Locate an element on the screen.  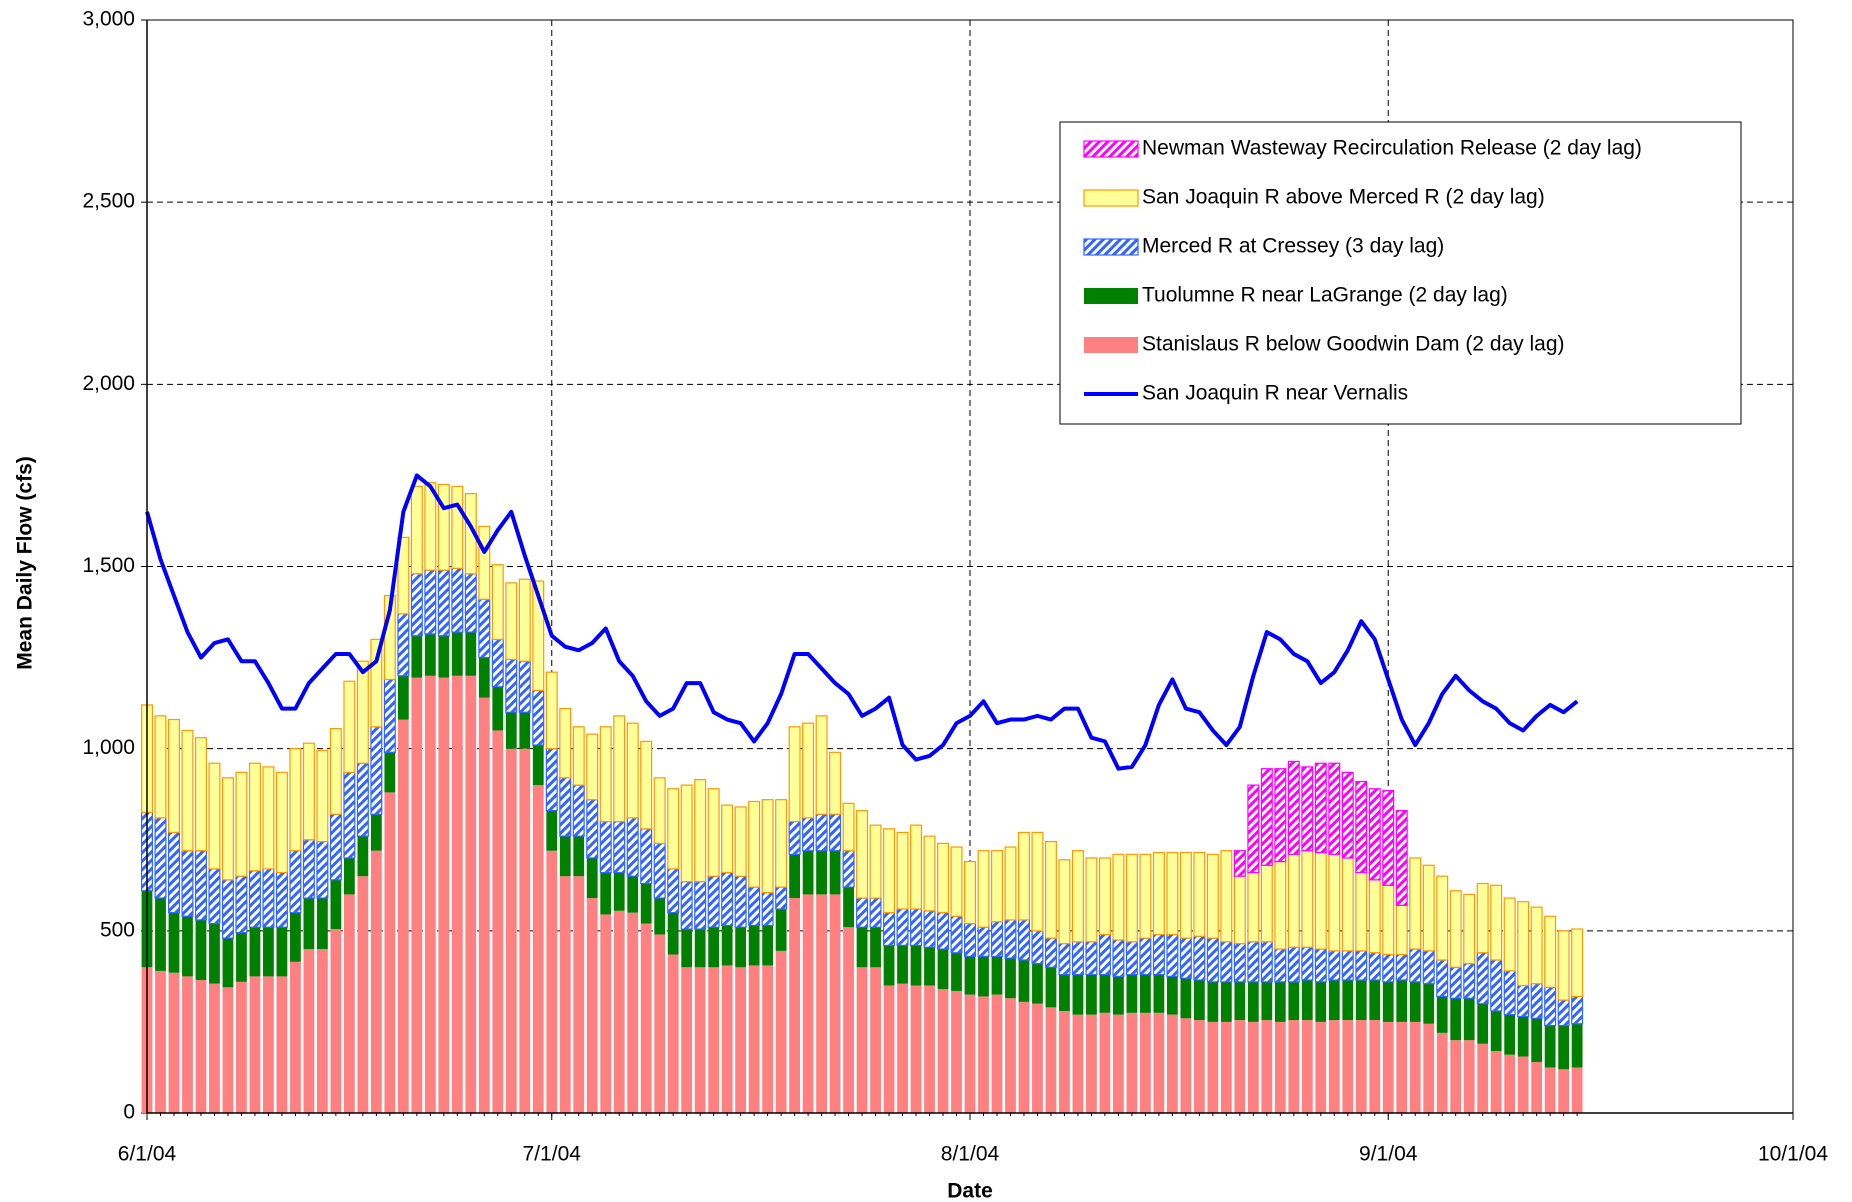
y-tick-label: 2,500 is located at coordinates (108, 201).